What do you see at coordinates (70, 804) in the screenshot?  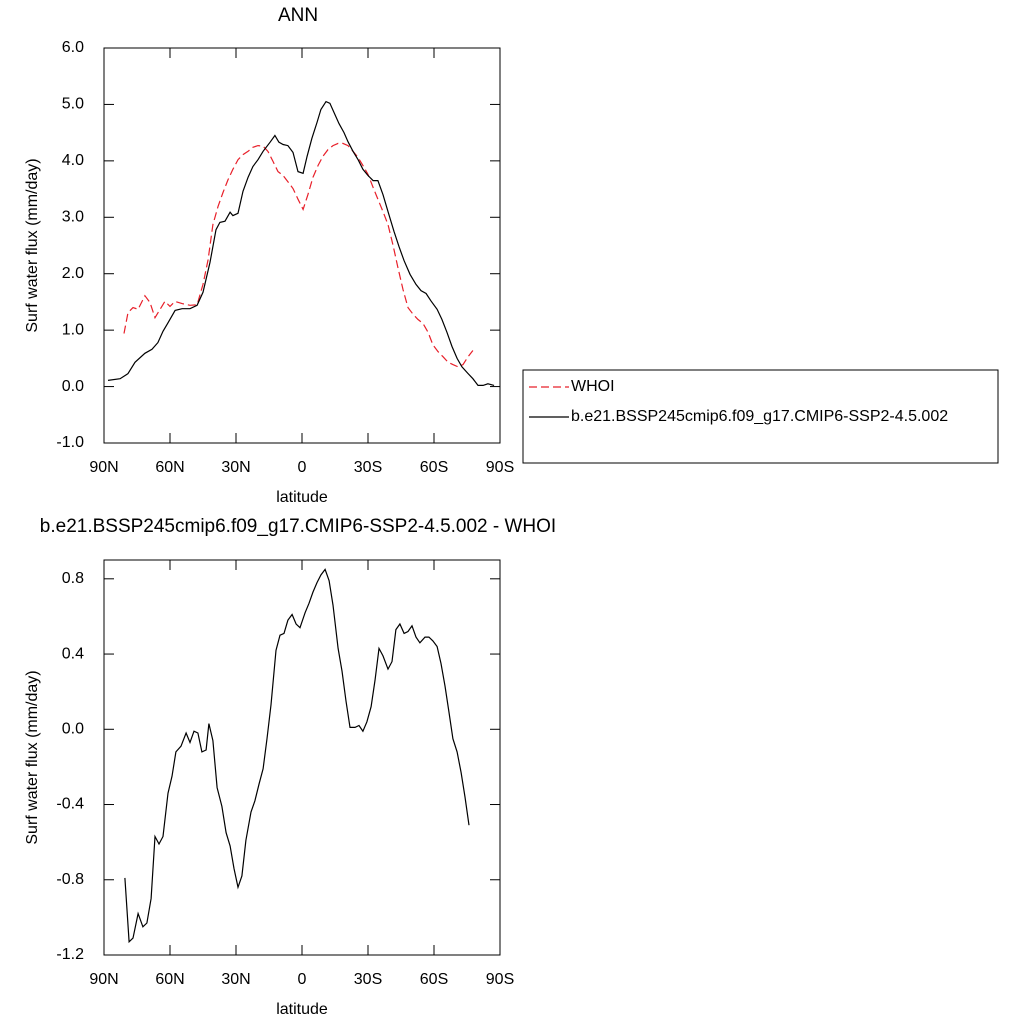 I see `y-tick-label: -0.4` at bounding box center [70, 804].